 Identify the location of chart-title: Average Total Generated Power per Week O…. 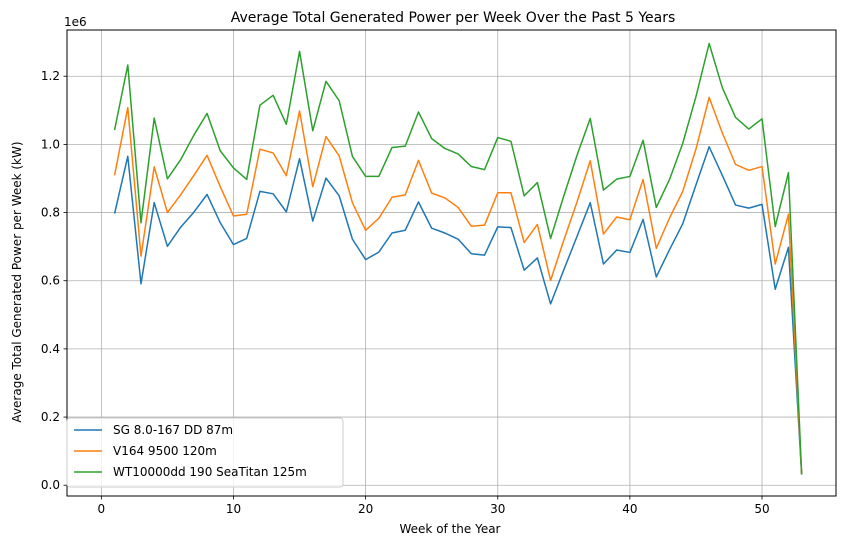
(453, 18).